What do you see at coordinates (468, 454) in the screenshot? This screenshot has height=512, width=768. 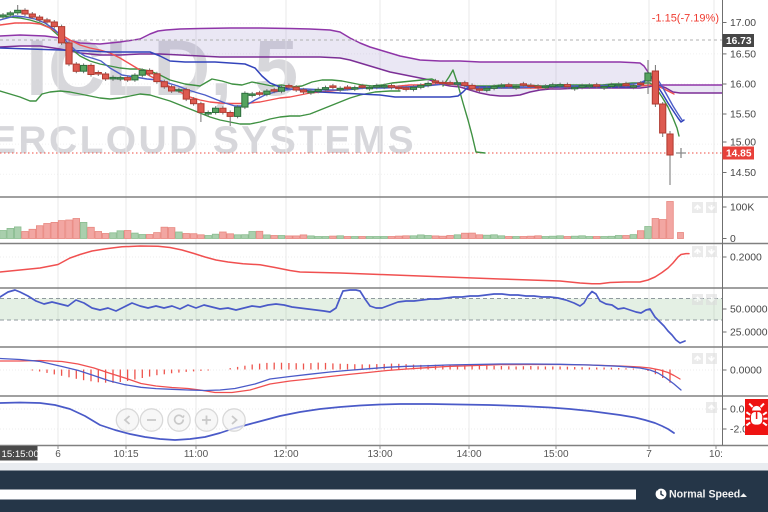 I see `svg-text: 14:00` at bounding box center [468, 454].